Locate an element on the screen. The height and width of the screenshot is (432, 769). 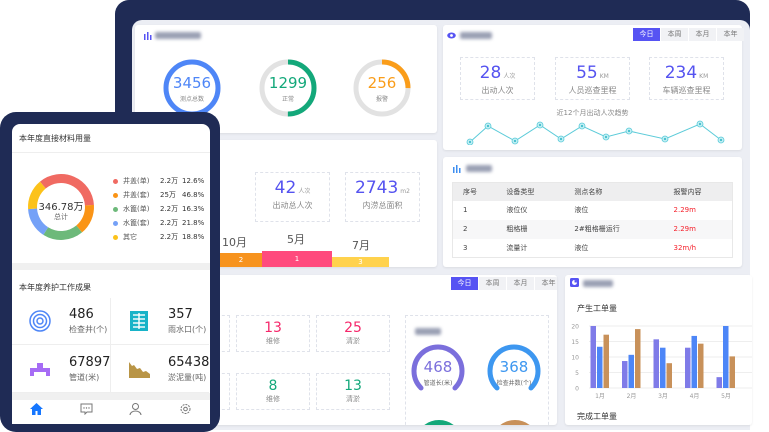
chart-title: 产生工单量 is located at coordinates (597, 308).